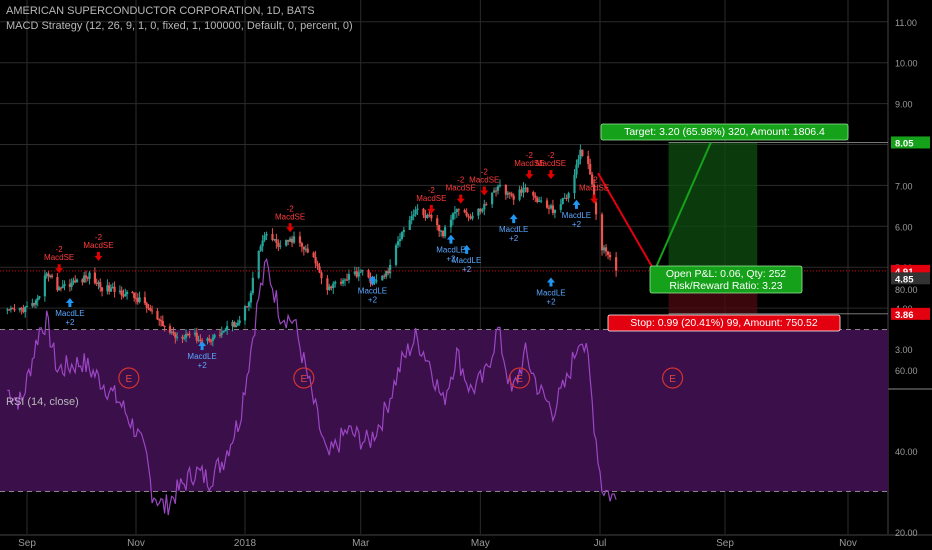 The height and width of the screenshot is (550, 932). Describe the element at coordinates (726, 274) in the screenshot. I see `open-pnl-label-text: Open P&L: 0.06, Qty: 252` at that location.